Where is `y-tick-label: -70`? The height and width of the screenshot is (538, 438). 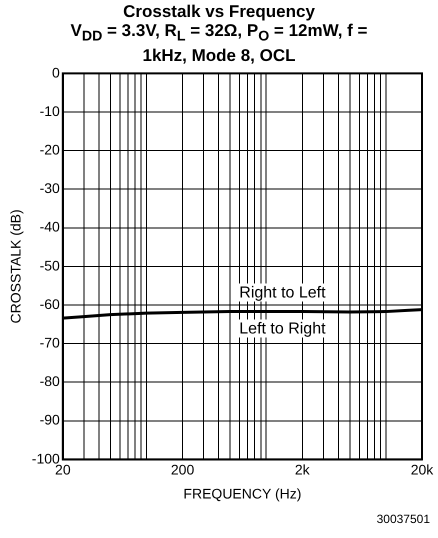 y-tick-label: -70 is located at coordinates (50, 342).